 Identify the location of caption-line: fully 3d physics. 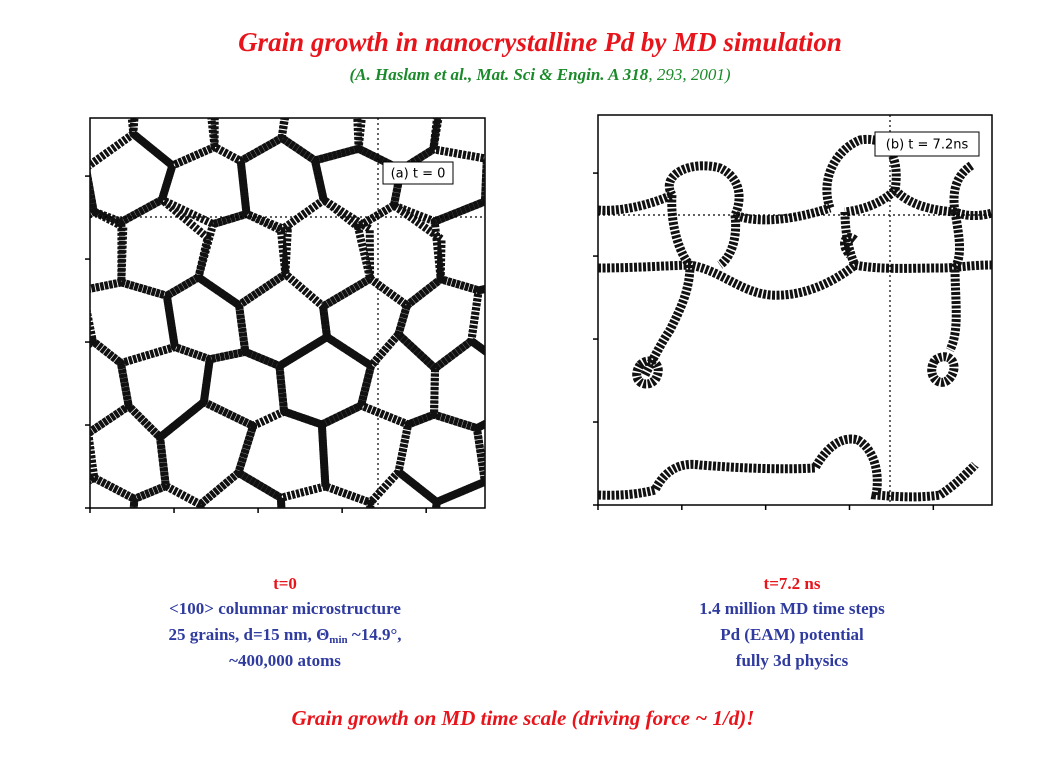
(792, 660).